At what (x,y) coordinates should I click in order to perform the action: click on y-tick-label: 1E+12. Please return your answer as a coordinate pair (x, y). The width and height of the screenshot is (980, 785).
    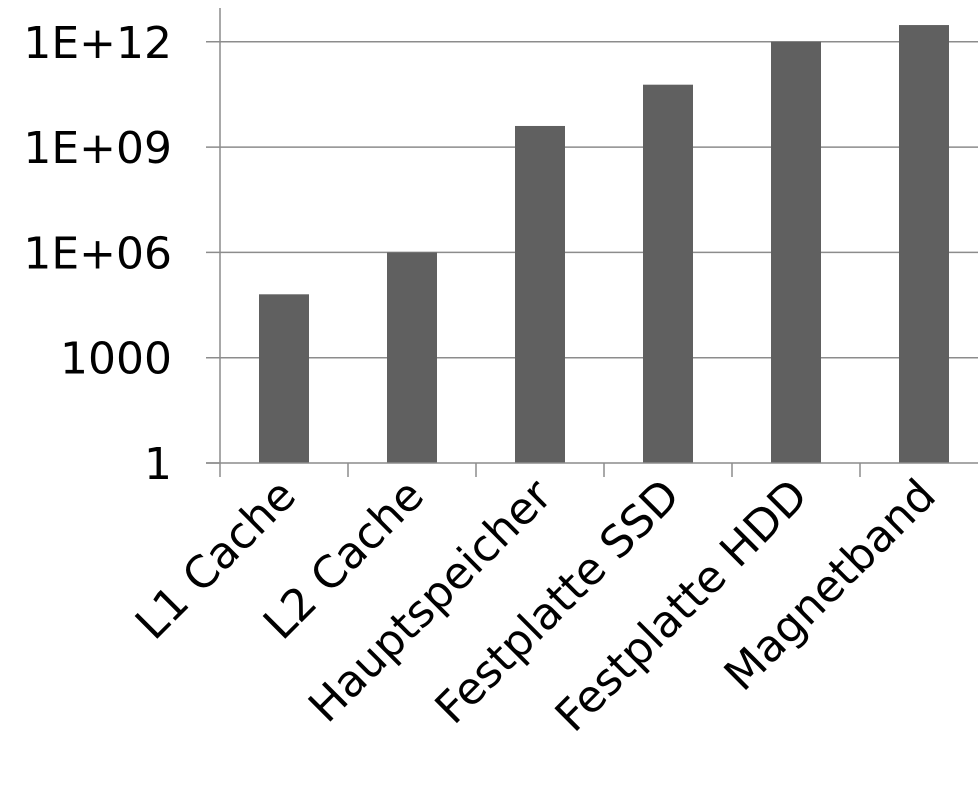
    Looking at the image, I should click on (97, 43).